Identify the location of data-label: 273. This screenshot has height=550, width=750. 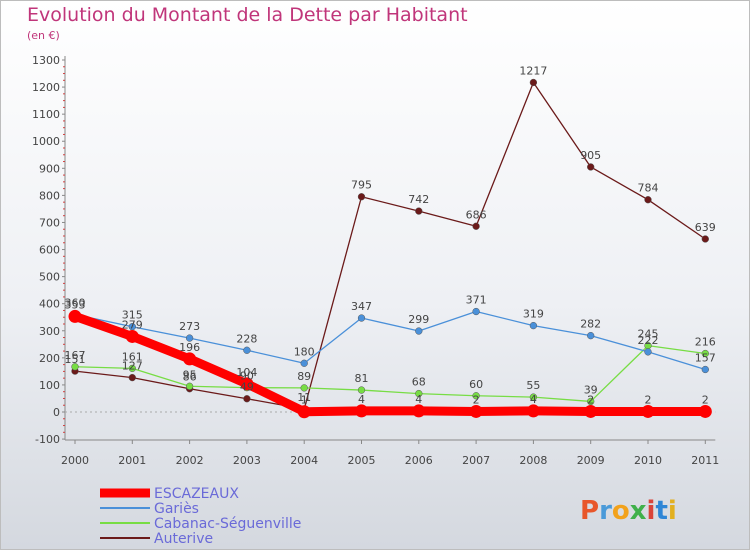
(189, 326).